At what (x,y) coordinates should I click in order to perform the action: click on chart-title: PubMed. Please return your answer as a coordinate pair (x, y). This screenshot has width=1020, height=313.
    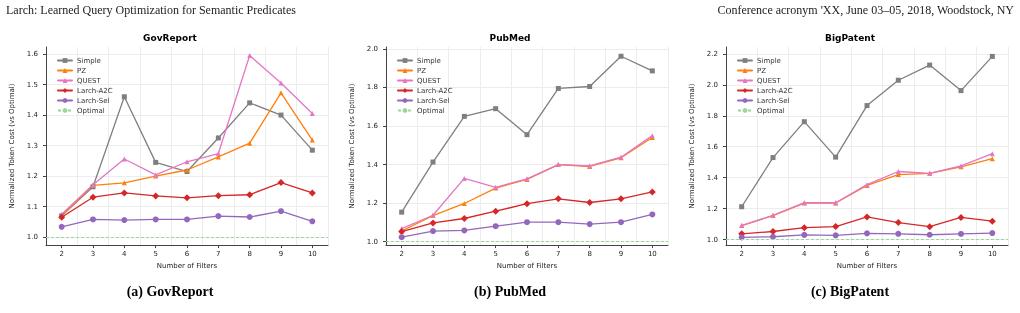
    Looking at the image, I should click on (510, 37).